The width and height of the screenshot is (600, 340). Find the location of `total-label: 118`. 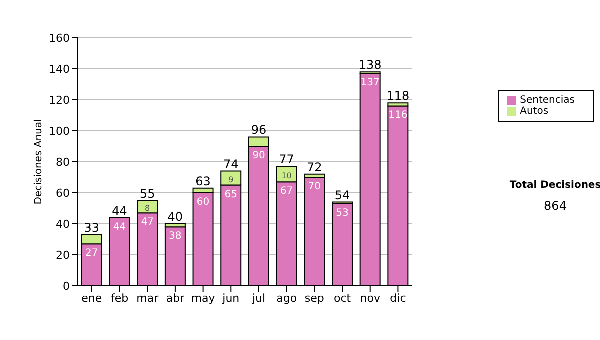

total-label: 118 is located at coordinates (398, 96).